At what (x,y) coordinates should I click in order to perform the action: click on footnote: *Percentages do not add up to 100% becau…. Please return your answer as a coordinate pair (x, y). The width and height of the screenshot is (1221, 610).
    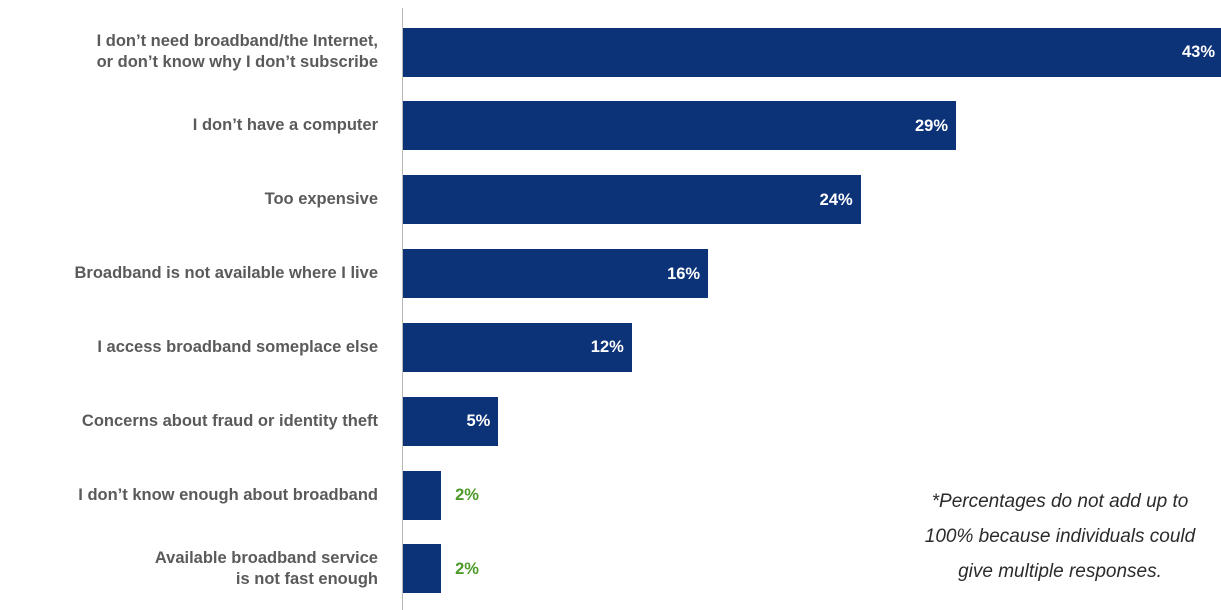
    Looking at the image, I should click on (1060, 536).